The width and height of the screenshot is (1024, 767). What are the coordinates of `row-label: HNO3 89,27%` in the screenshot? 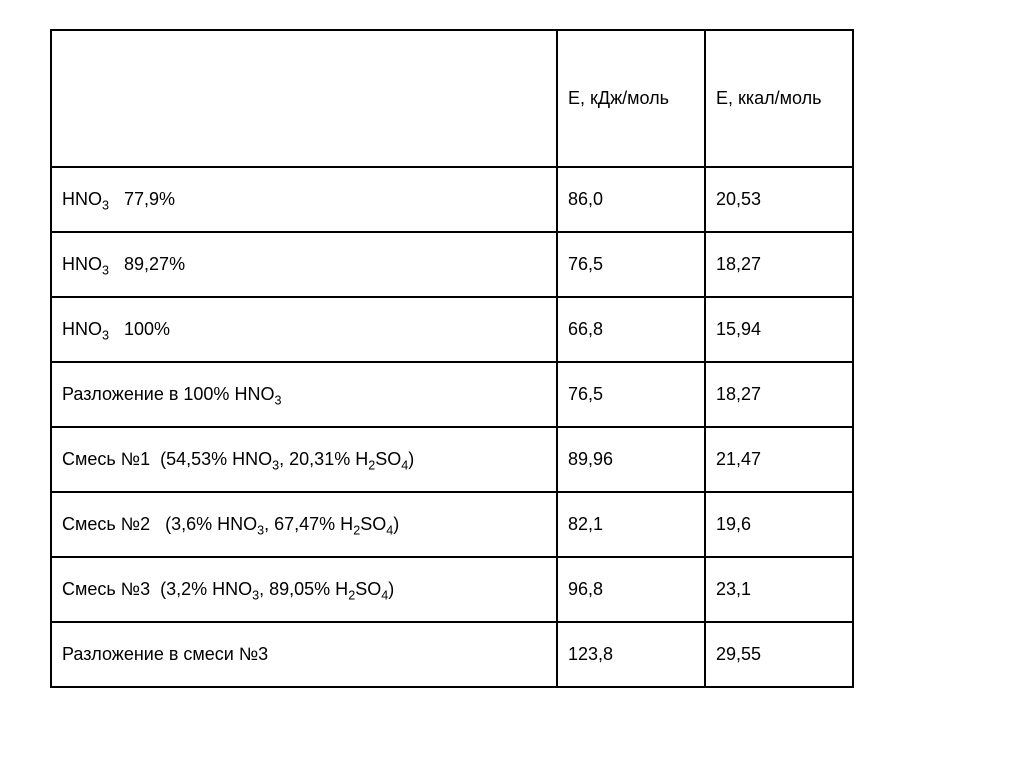 It's located at (304, 264).